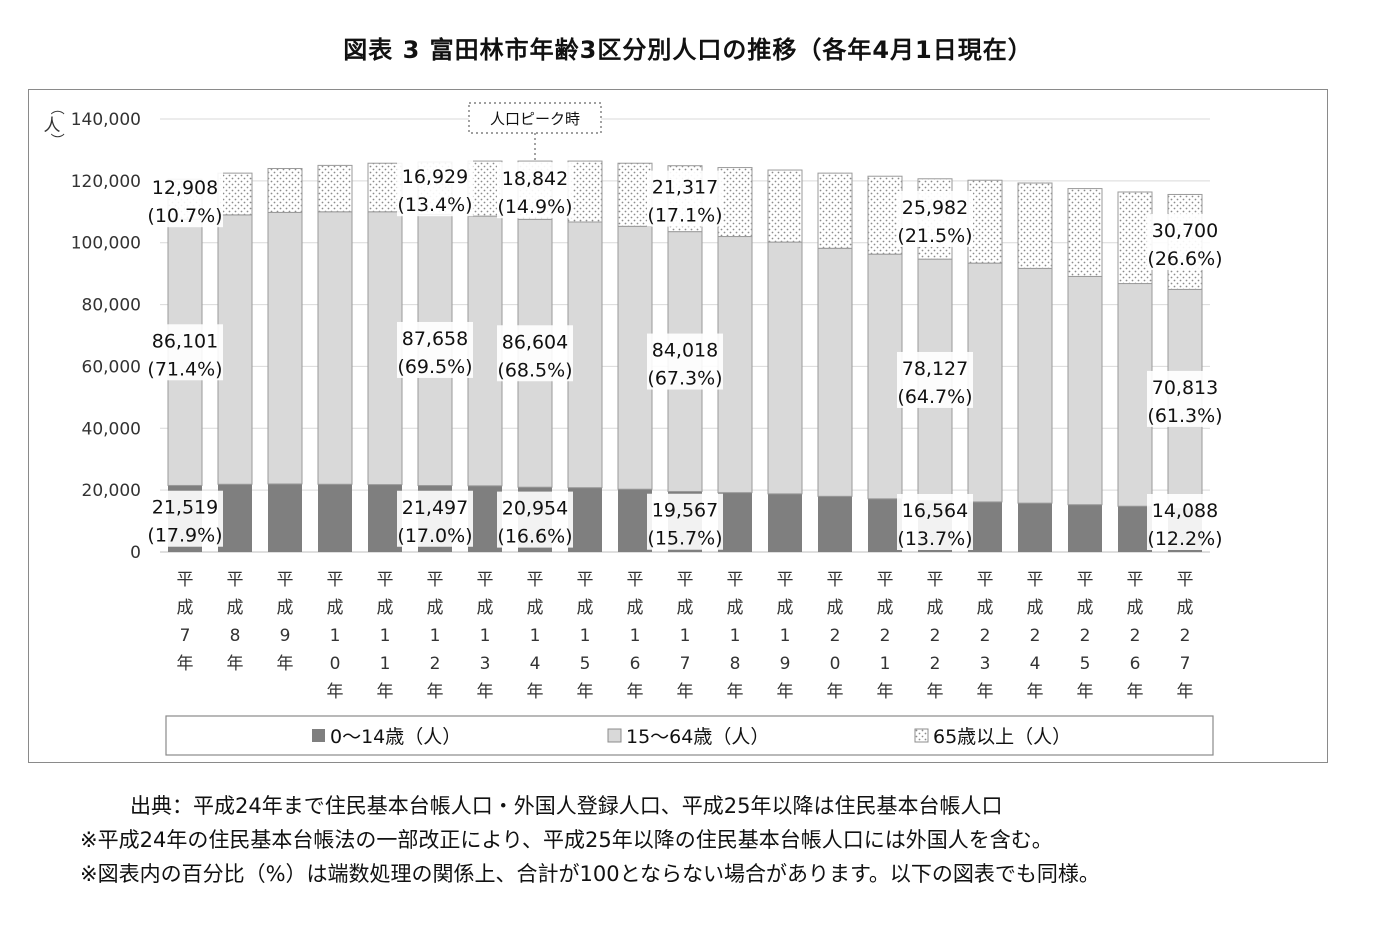  Describe the element at coordinates (285, 636) in the screenshot. I see `x-tick-label: 9` at that location.